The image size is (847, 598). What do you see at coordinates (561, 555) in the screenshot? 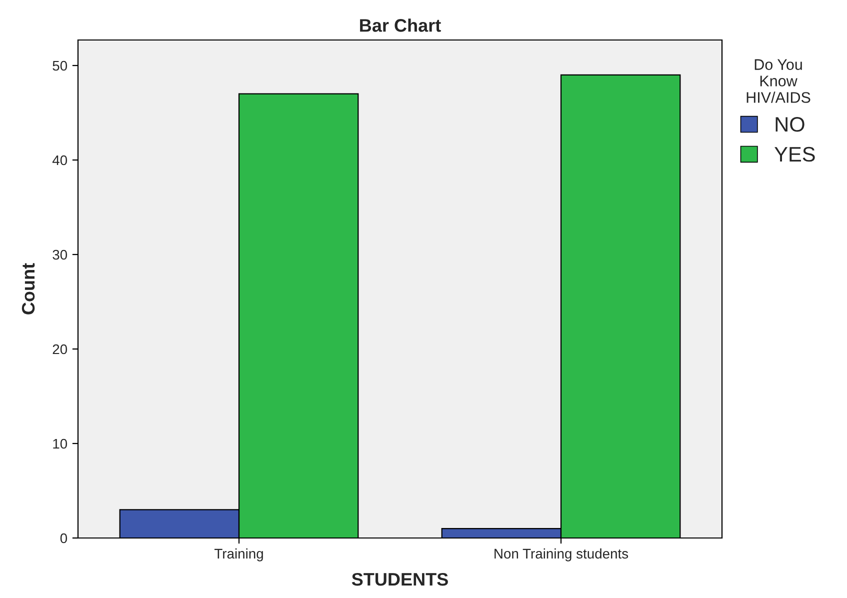
I see `x-tick-label: Non Training students` at bounding box center [561, 555].